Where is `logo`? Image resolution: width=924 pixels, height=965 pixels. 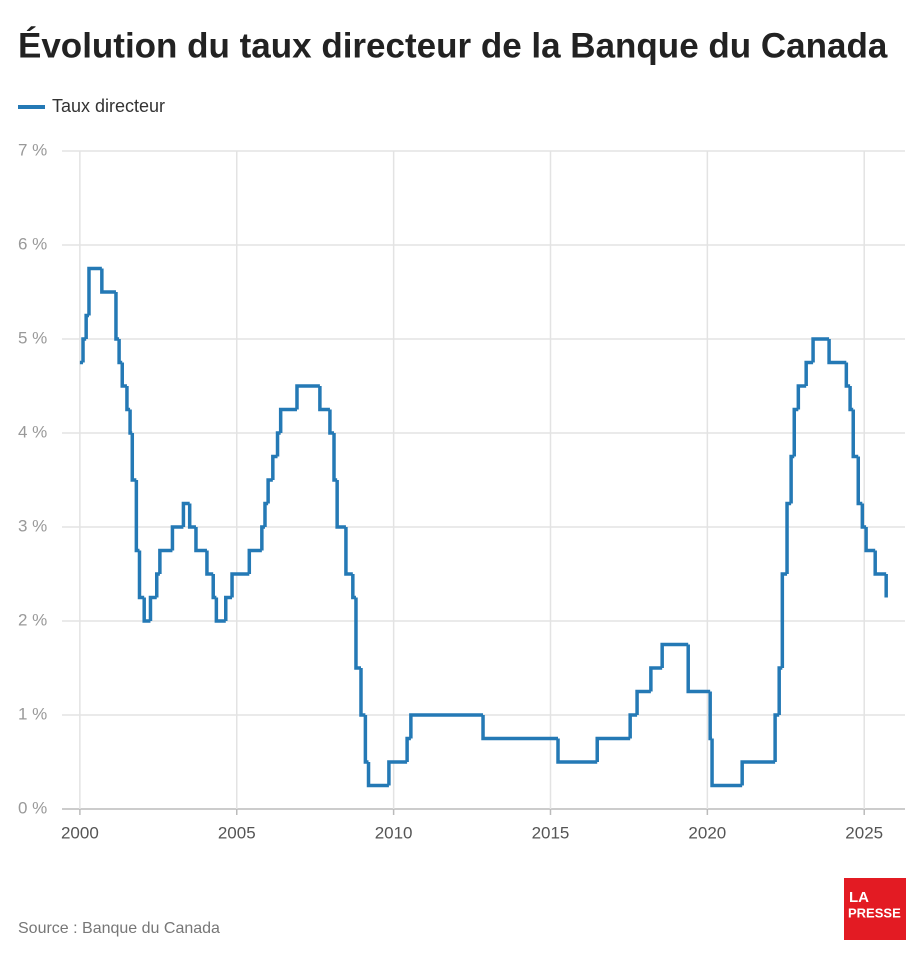
logo is located at coordinates (875, 909).